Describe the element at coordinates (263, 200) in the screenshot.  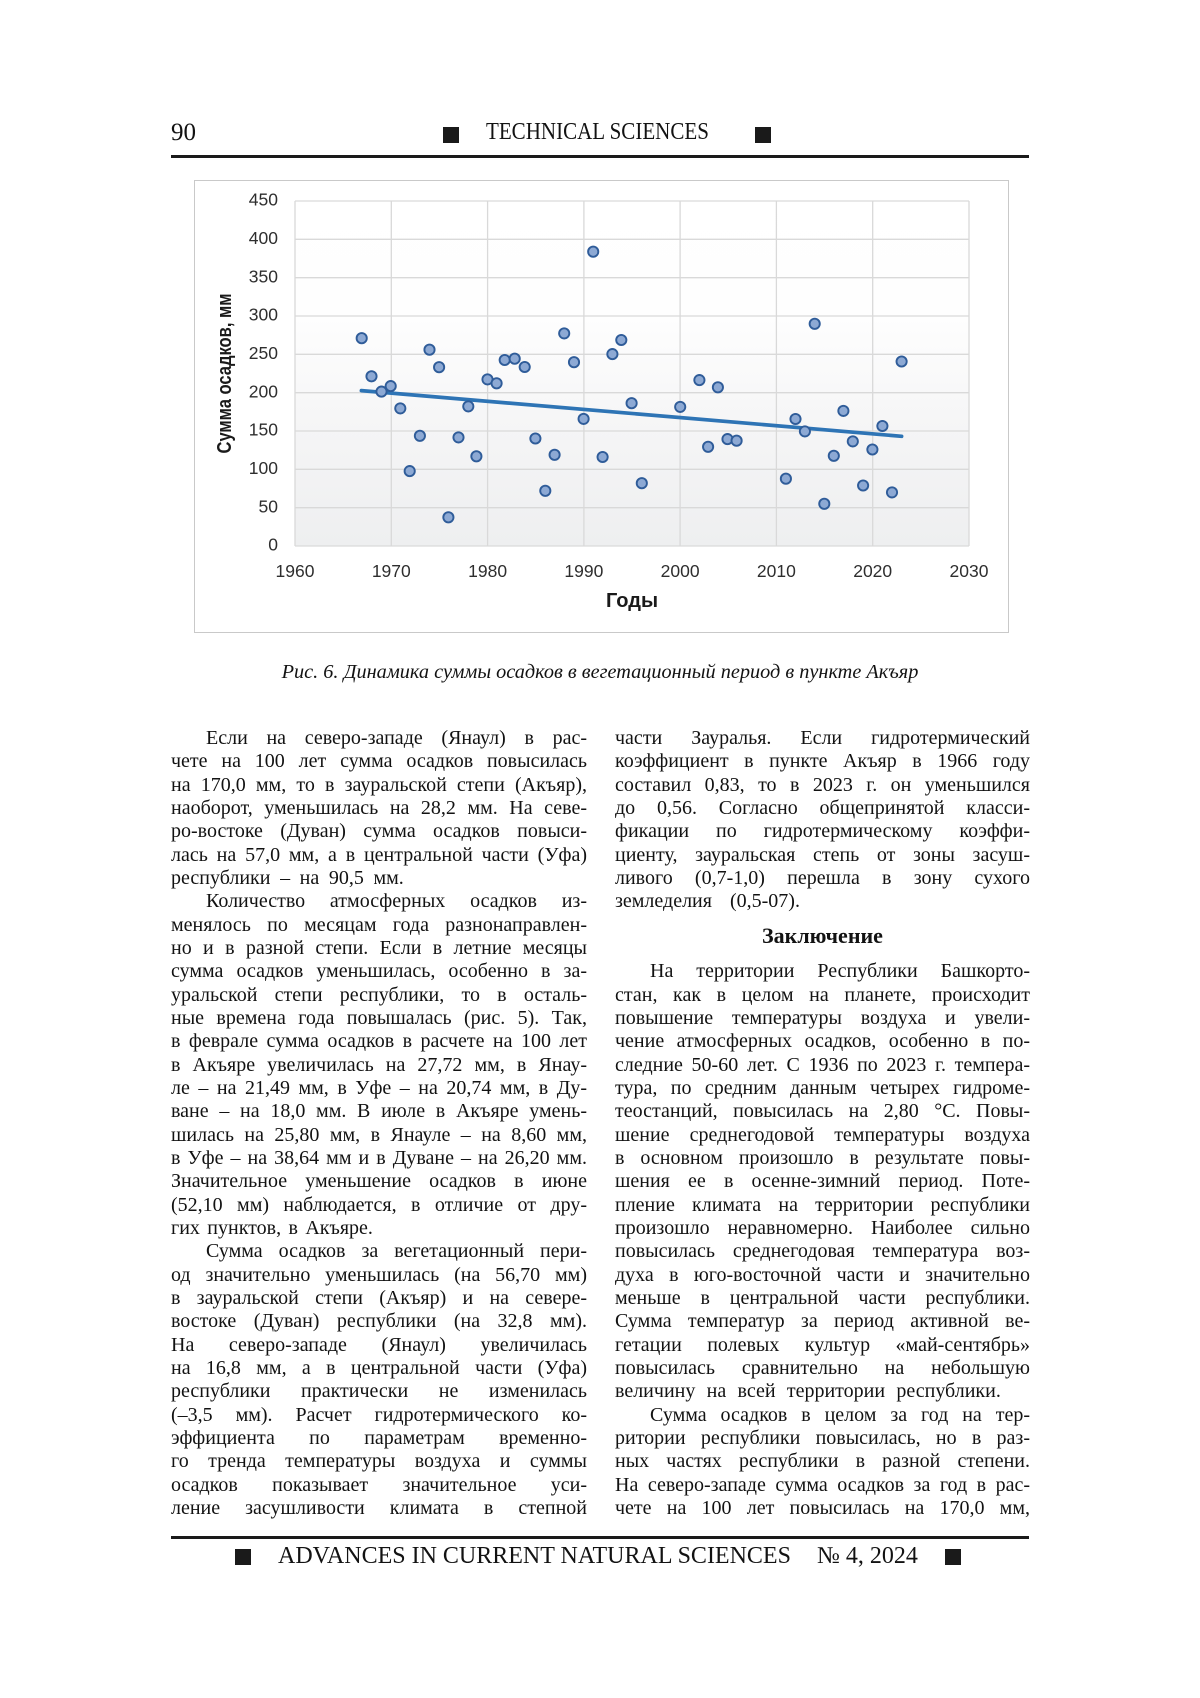
I see `svg-text: 450` at that location.